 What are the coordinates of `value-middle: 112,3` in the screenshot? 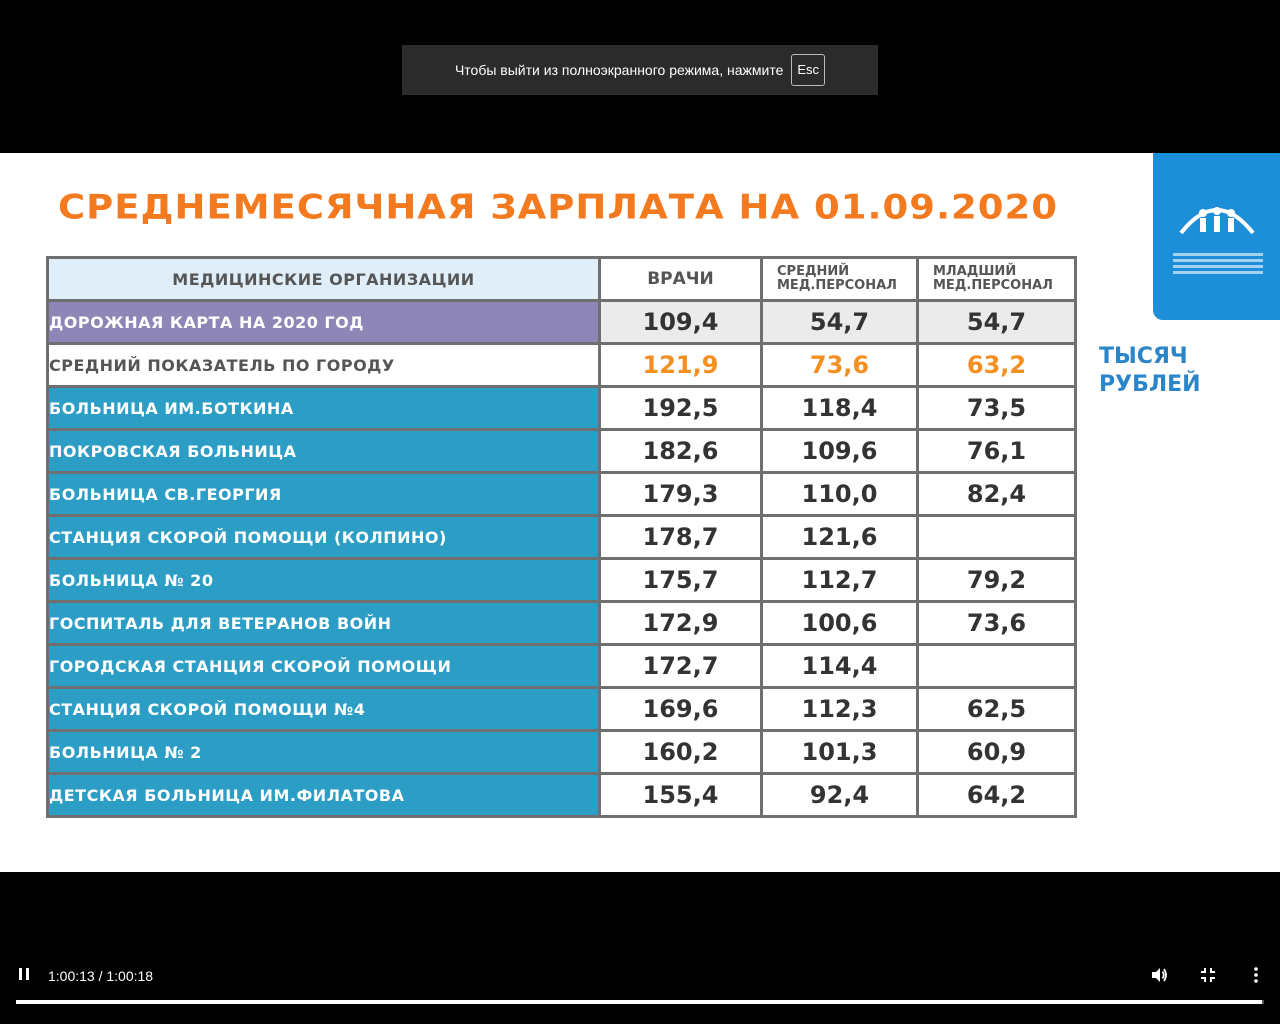 It's located at (839, 709).